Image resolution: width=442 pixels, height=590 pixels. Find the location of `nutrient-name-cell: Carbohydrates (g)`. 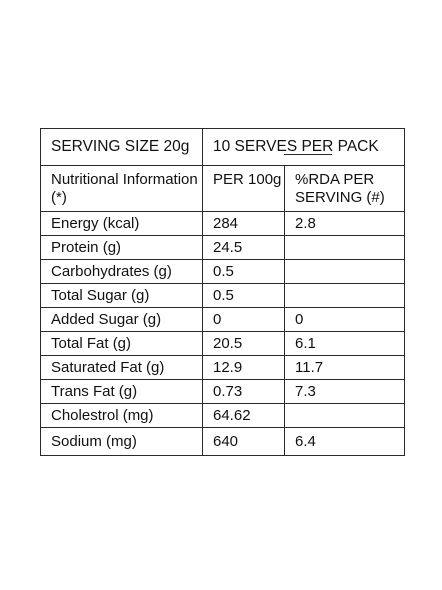

nutrient-name-cell: Carbohydrates (g) is located at coordinates (121, 271).